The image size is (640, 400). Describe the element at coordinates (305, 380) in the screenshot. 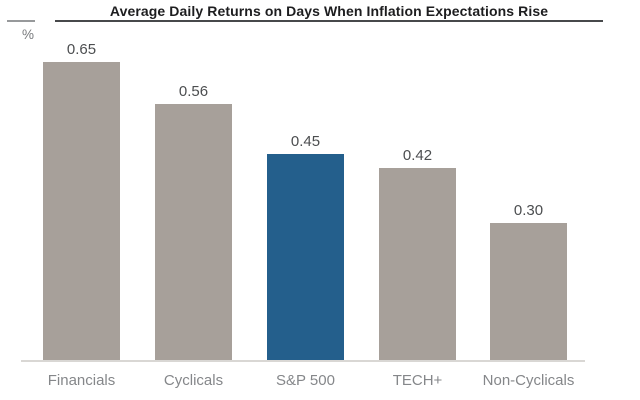

I see `category-label-sp500: S&P 500` at that location.